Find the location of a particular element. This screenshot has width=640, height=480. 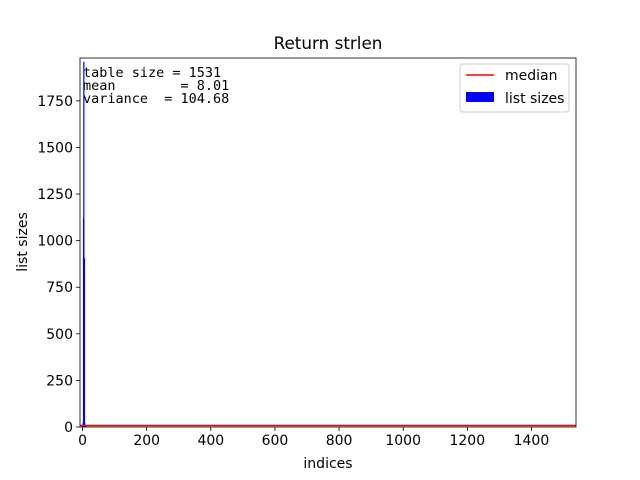

x-tick-label: 1400 is located at coordinates (532, 441).